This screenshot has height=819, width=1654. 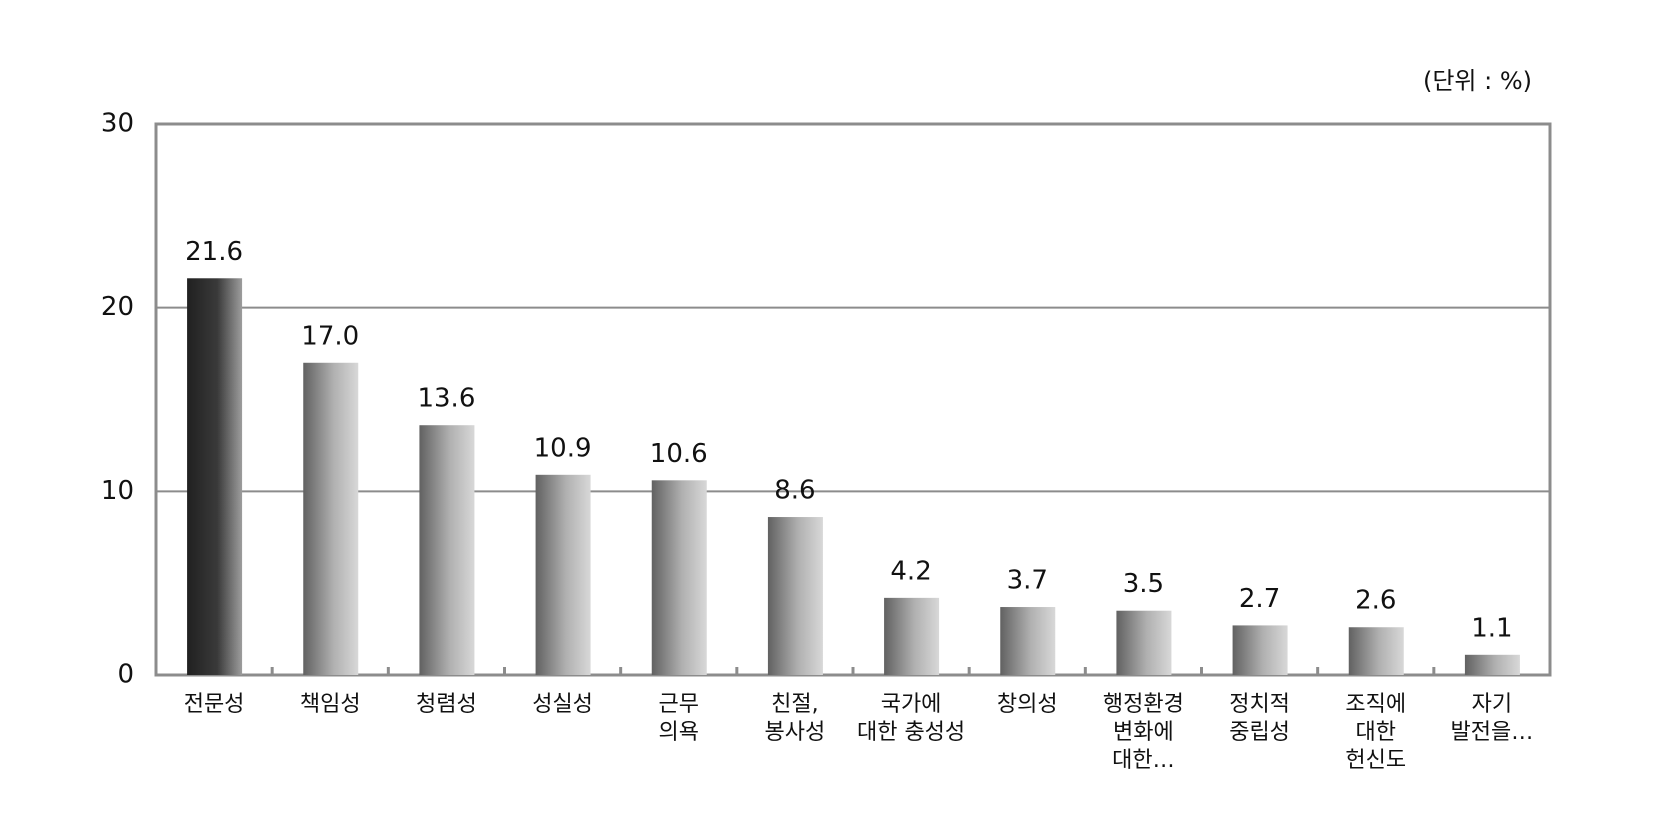 What do you see at coordinates (679, 718) in the screenshot?
I see `x-tick-label: 근무 의욕` at bounding box center [679, 718].